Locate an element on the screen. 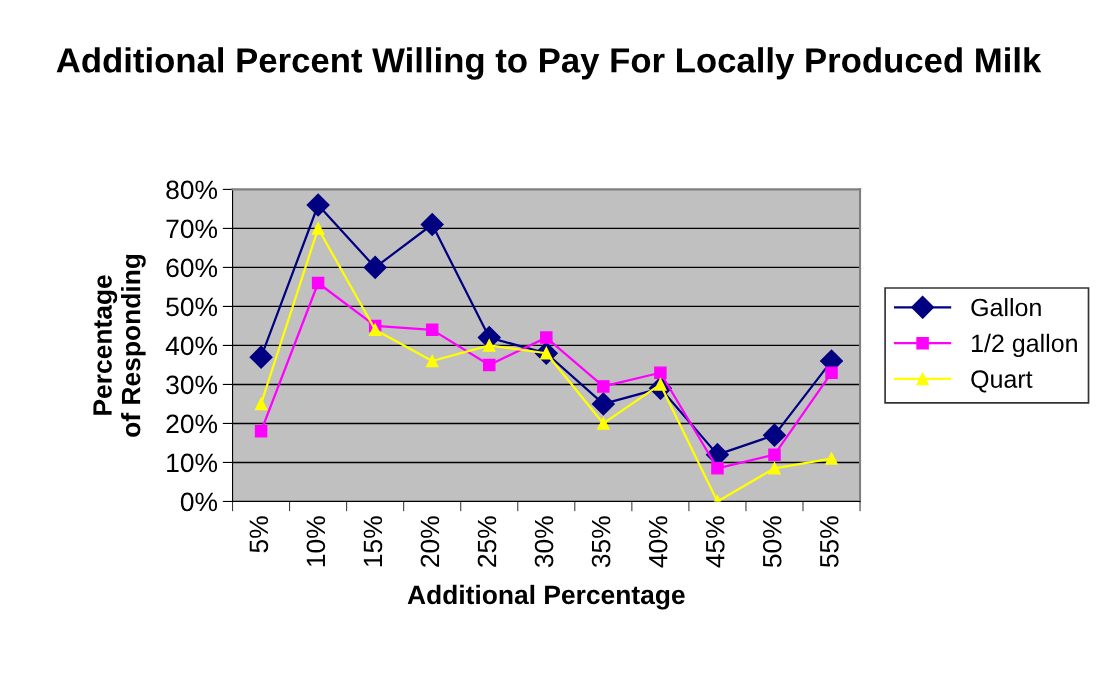  y-axis-title: Percentage of Responding is located at coordinates (119, 345).